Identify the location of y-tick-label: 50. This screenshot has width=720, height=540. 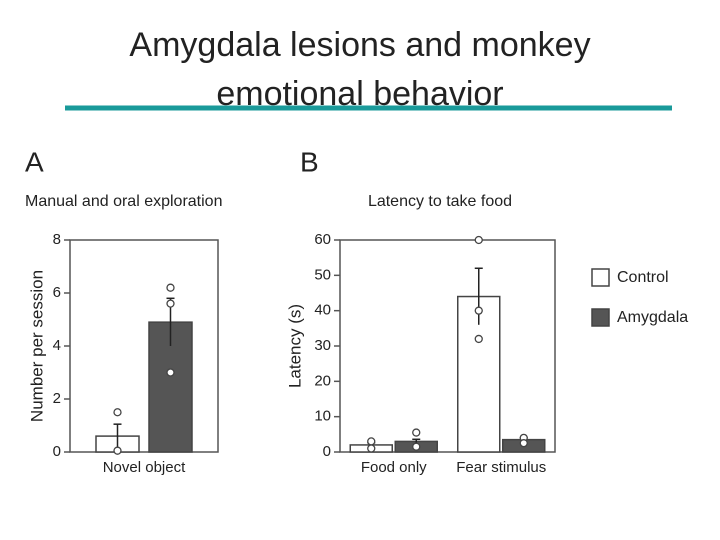
(322, 274).